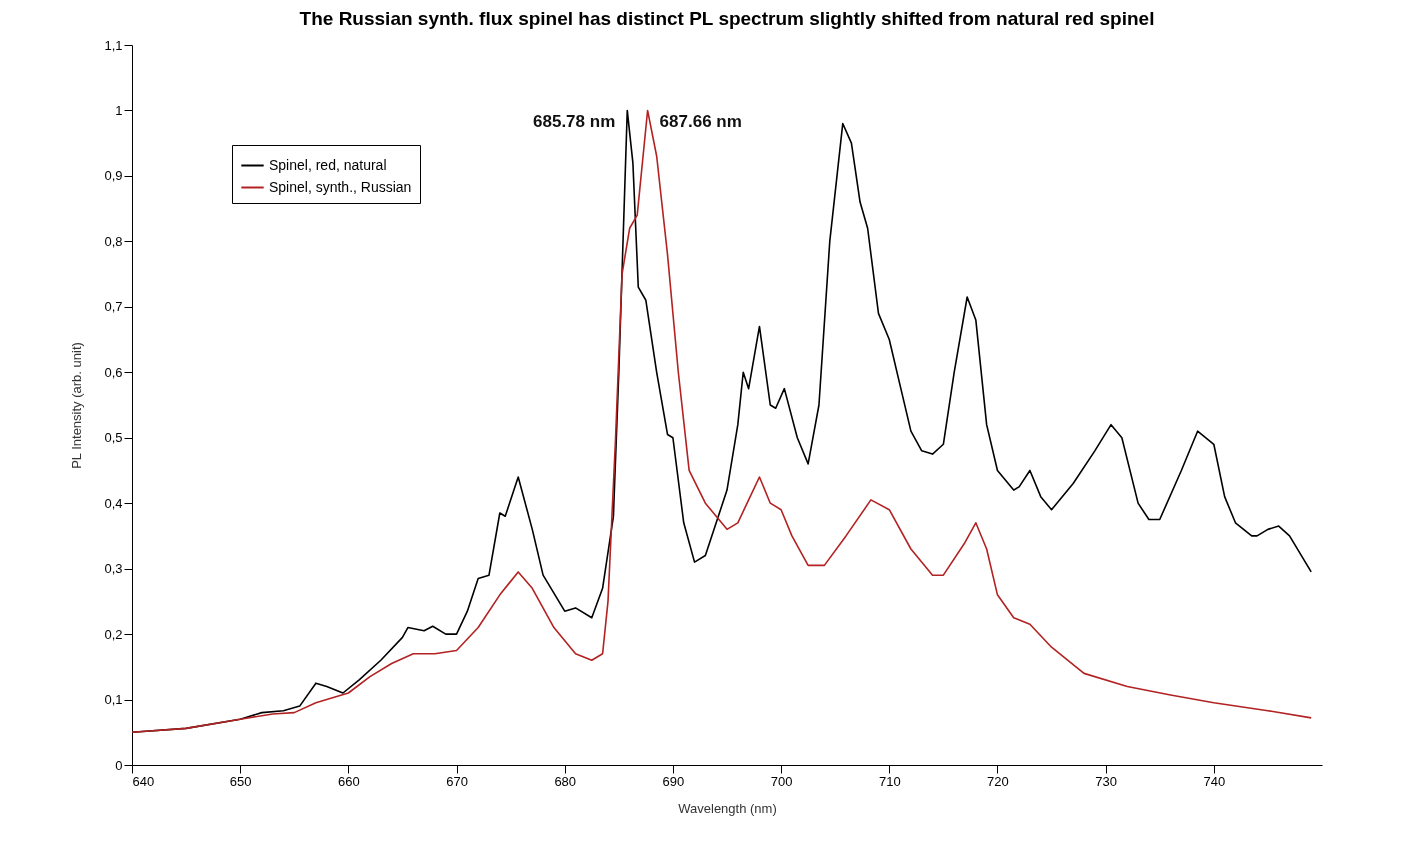 The image size is (1415, 863). Describe the element at coordinates (781, 781) in the screenshot. I see `x-tick-label: 700` at that location.